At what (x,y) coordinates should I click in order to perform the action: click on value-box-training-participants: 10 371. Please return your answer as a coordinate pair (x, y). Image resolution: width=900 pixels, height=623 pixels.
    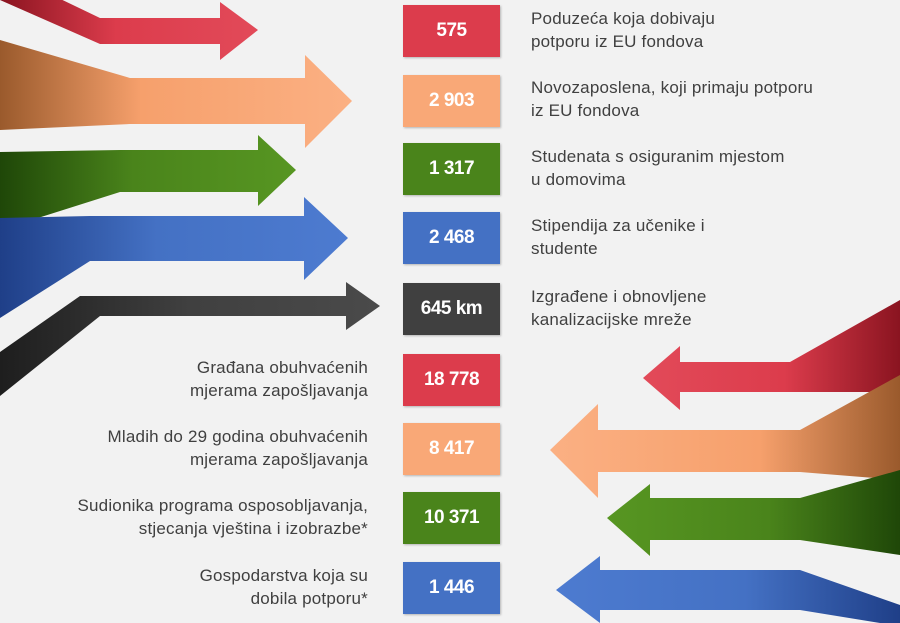
    Looking at the image, I should click on (451, 518).